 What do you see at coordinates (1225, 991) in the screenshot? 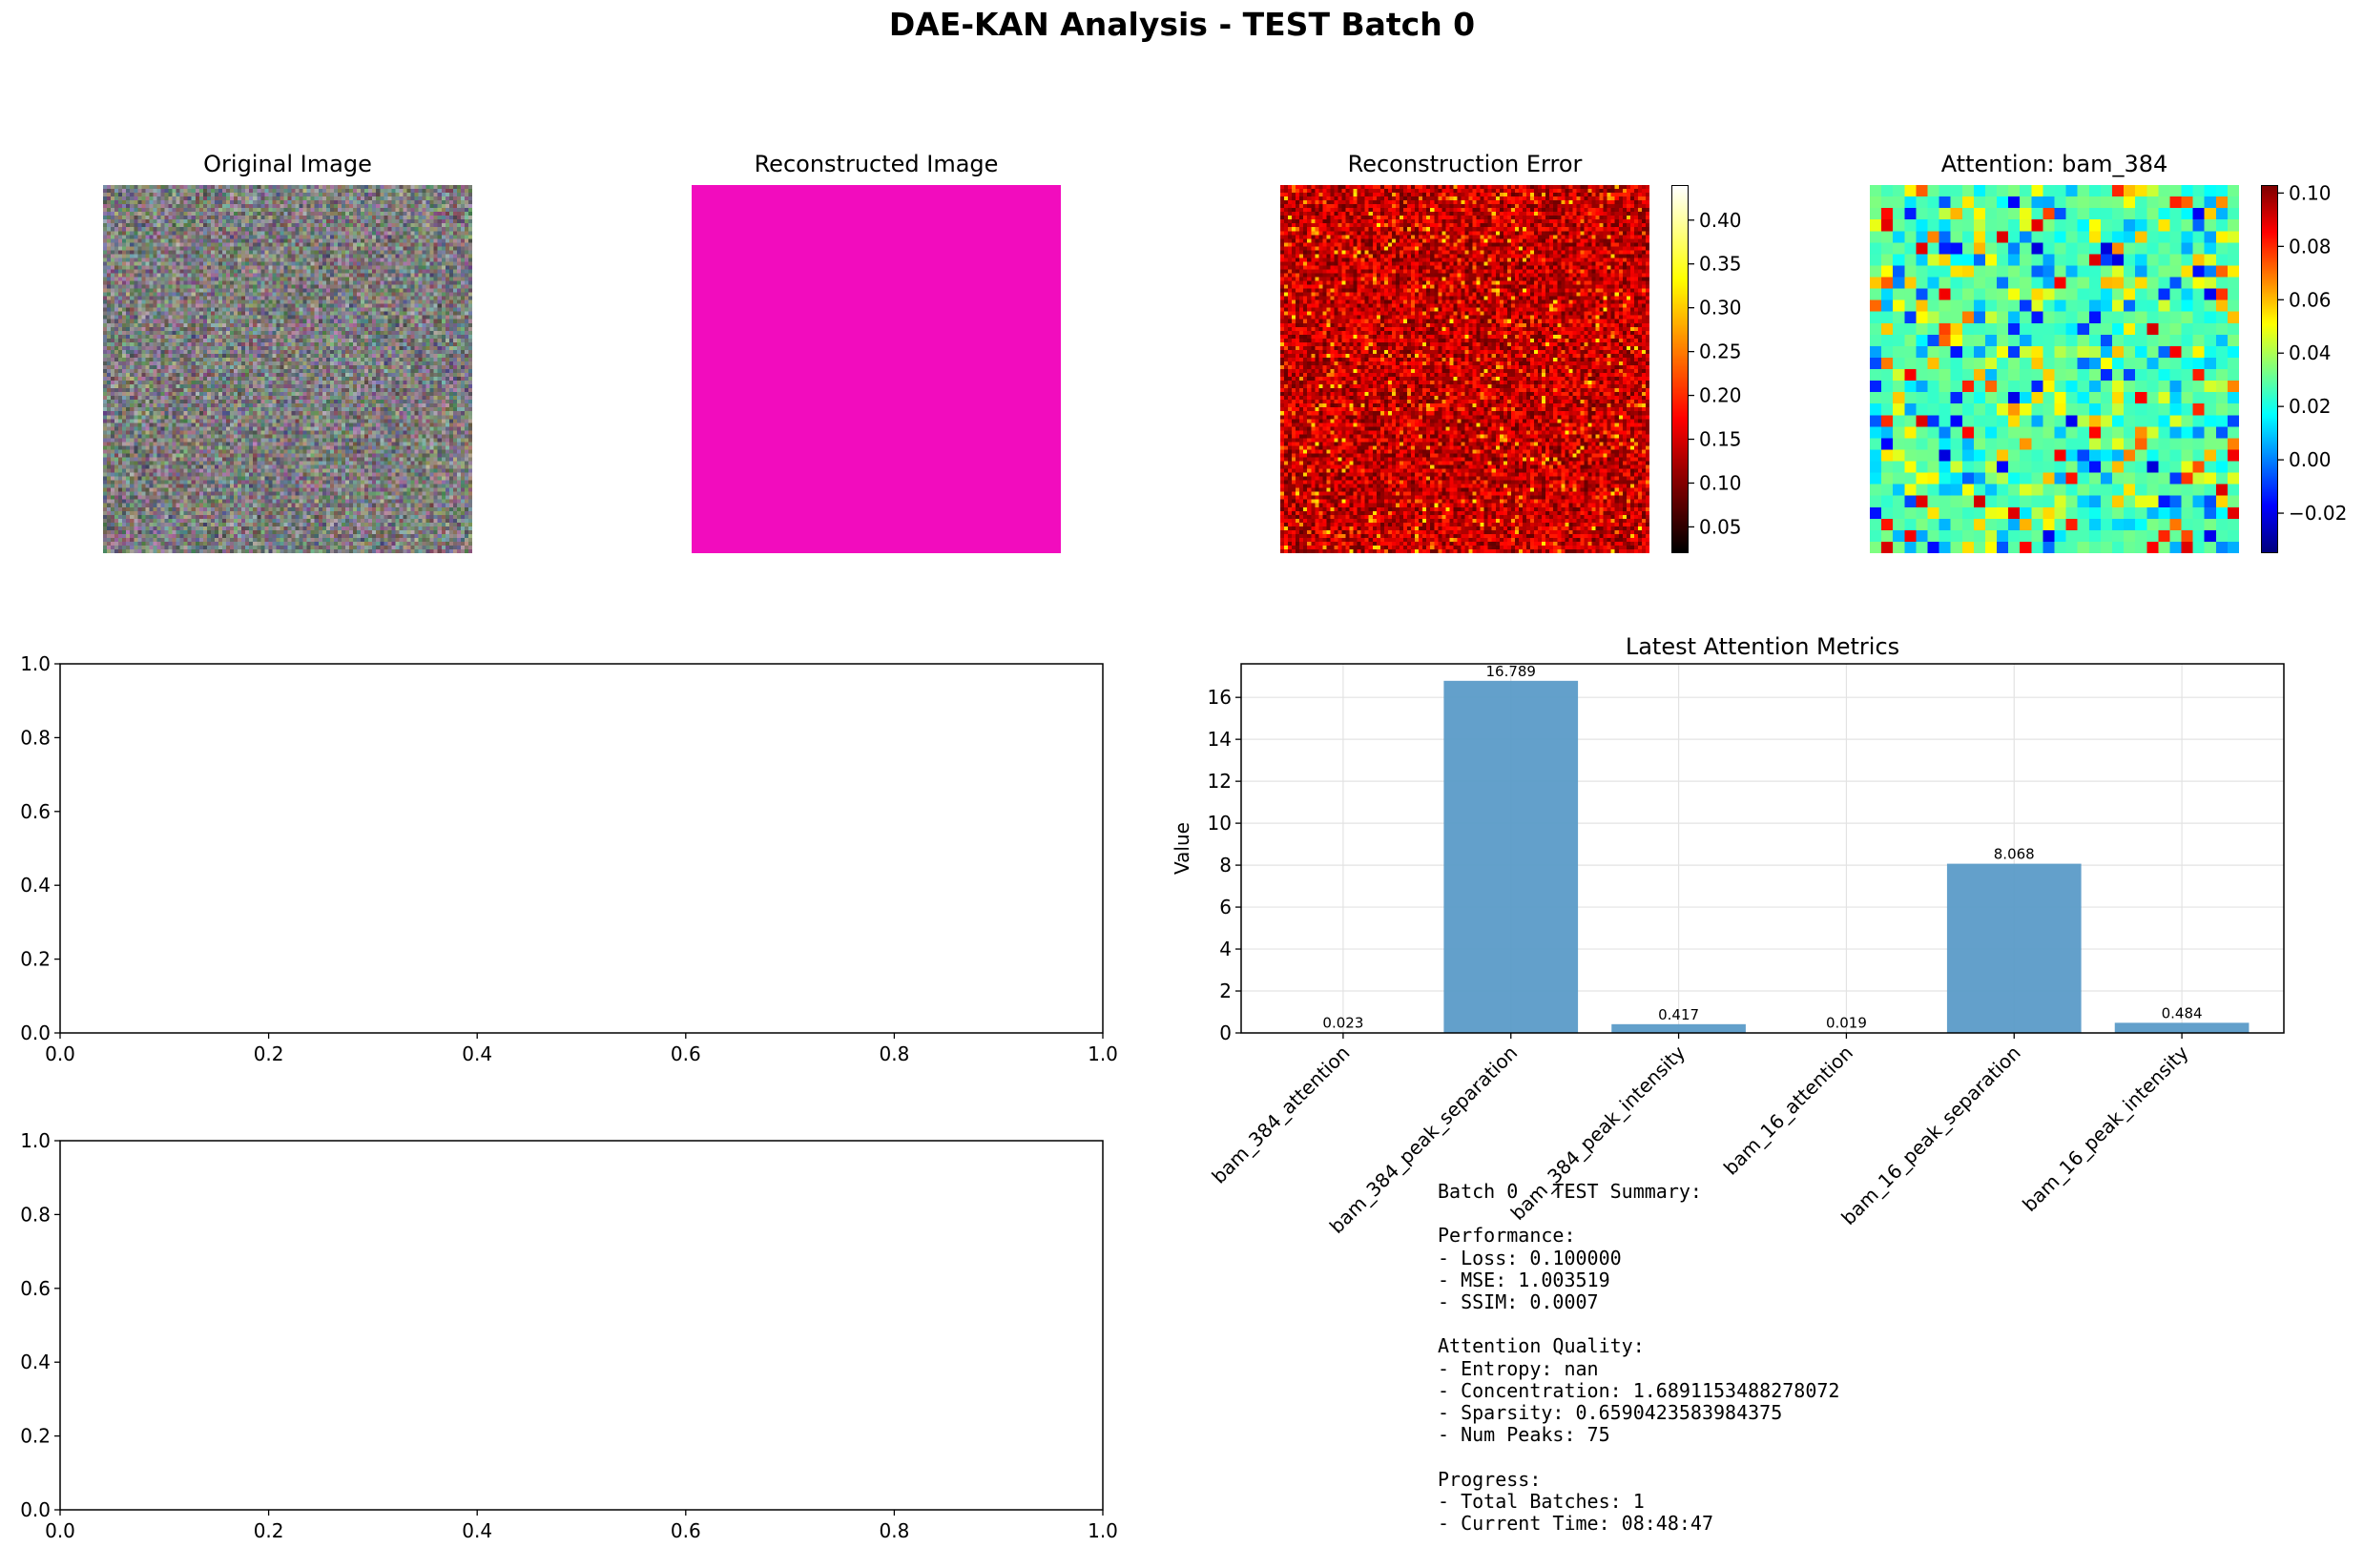
I see `y-tick-label: 2` at bounding box center [1225, 991].